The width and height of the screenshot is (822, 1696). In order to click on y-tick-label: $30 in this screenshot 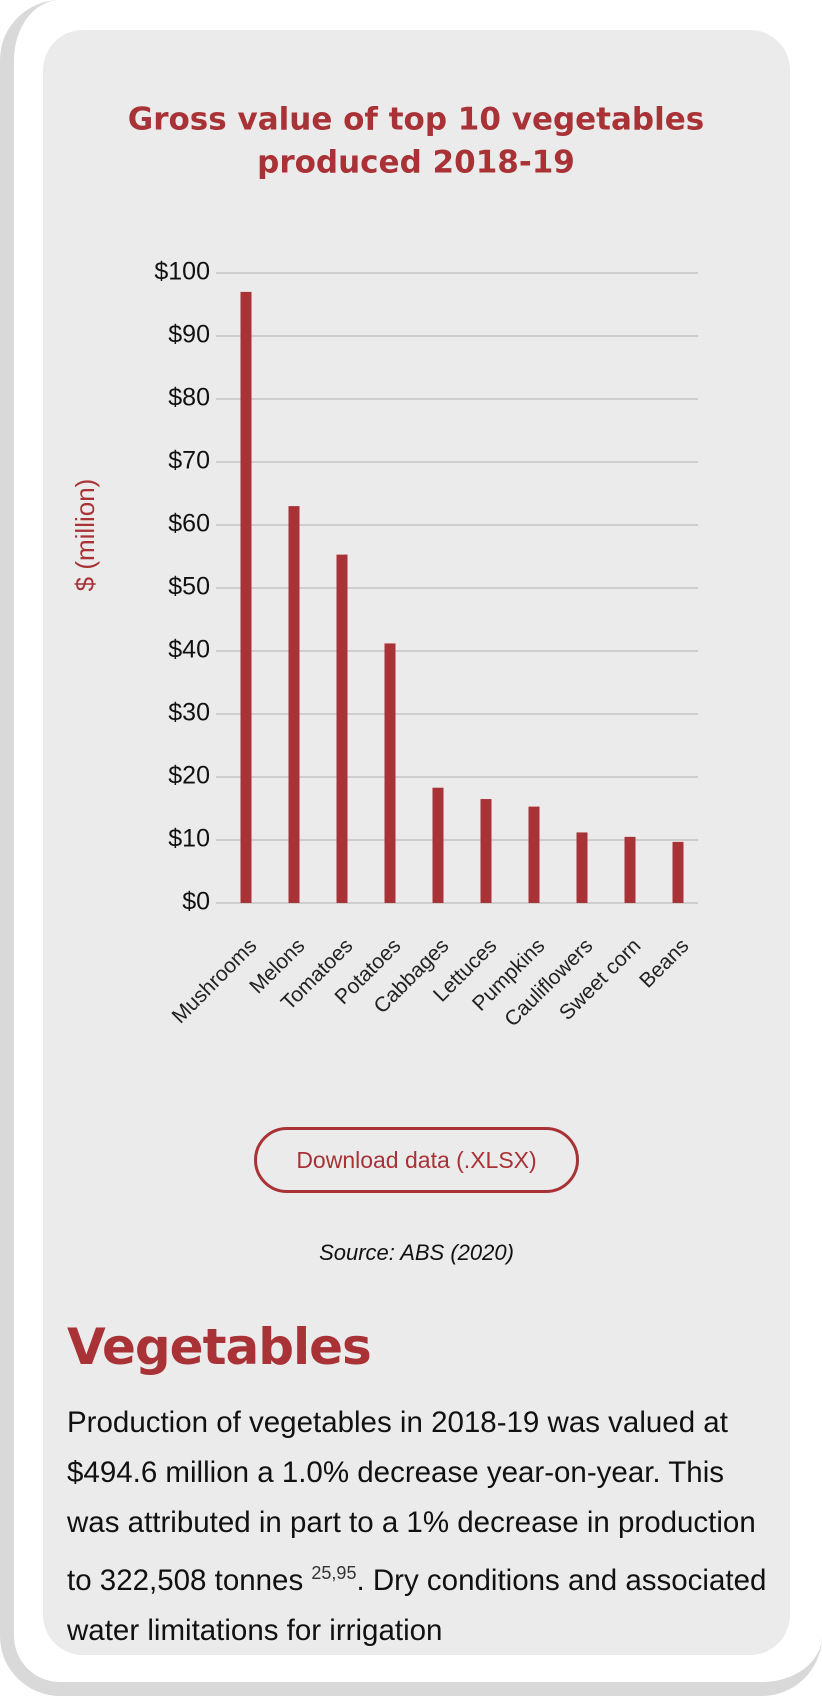, I will do `click(189, 713)`.